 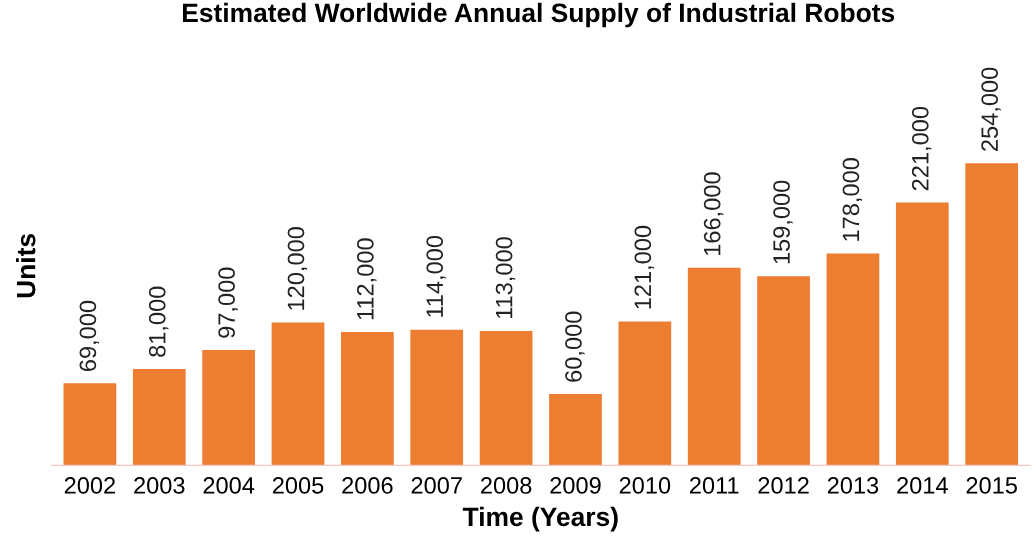 I want to click on data-label: 114,000, so click(x=436, y=276).